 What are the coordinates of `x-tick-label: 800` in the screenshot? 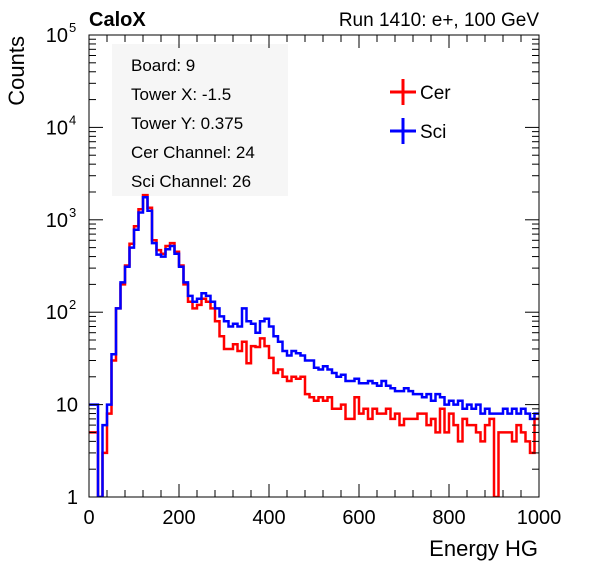 It's located at (448, 518).